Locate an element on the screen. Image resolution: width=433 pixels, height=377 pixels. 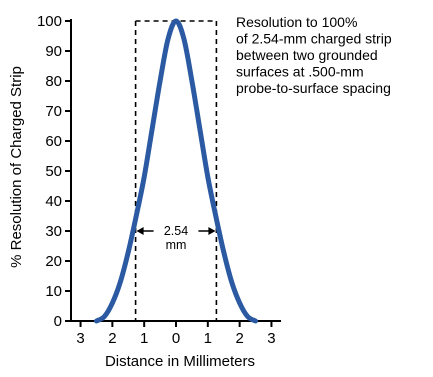
y-tick-label: 30 is located at coordinates (53, 231).